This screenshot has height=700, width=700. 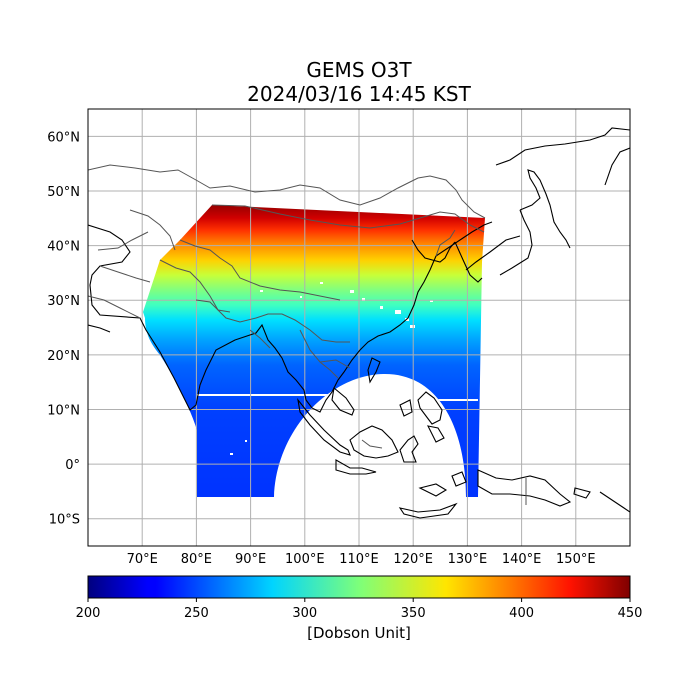 I want to click on lon-tick-label: 100°E, so click(x=305, y=559).